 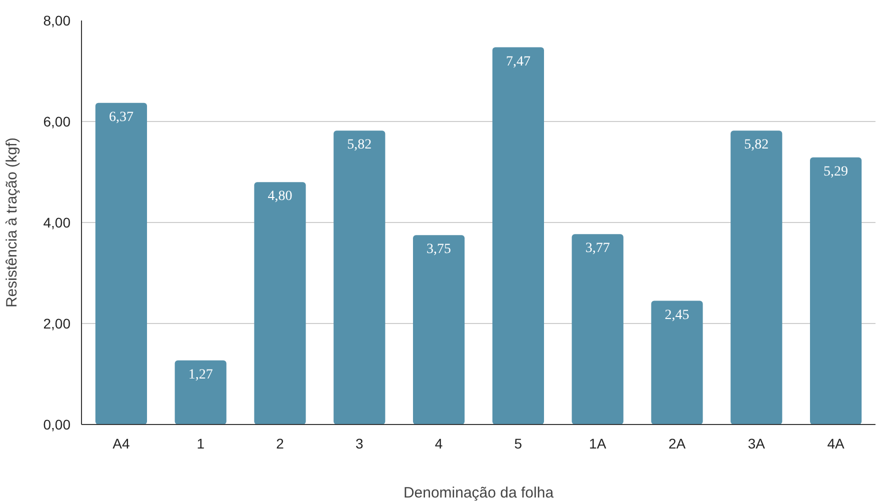 What do you see at coordinates (280, 444) in the screenshot?
I see `x-tick-label: 2` at bounding box center [280, 444].